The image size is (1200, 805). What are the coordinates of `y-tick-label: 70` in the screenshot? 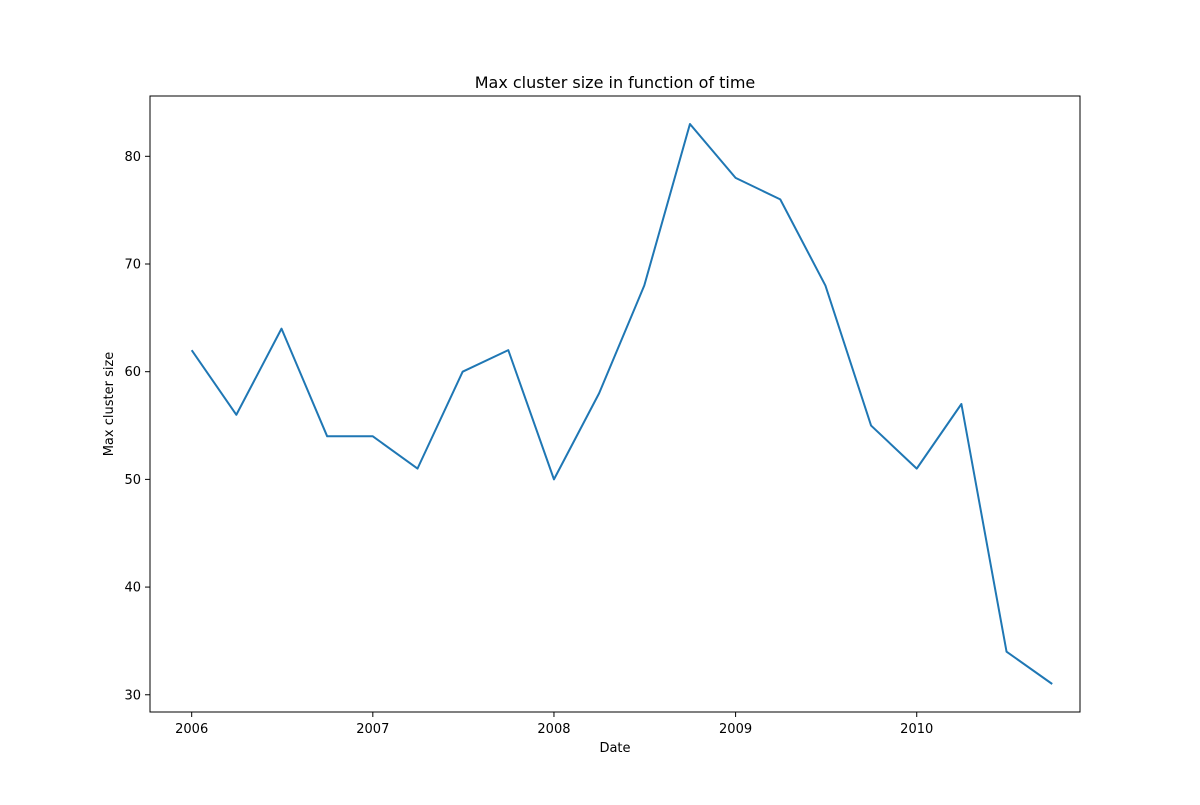 It's located at (132, 265).